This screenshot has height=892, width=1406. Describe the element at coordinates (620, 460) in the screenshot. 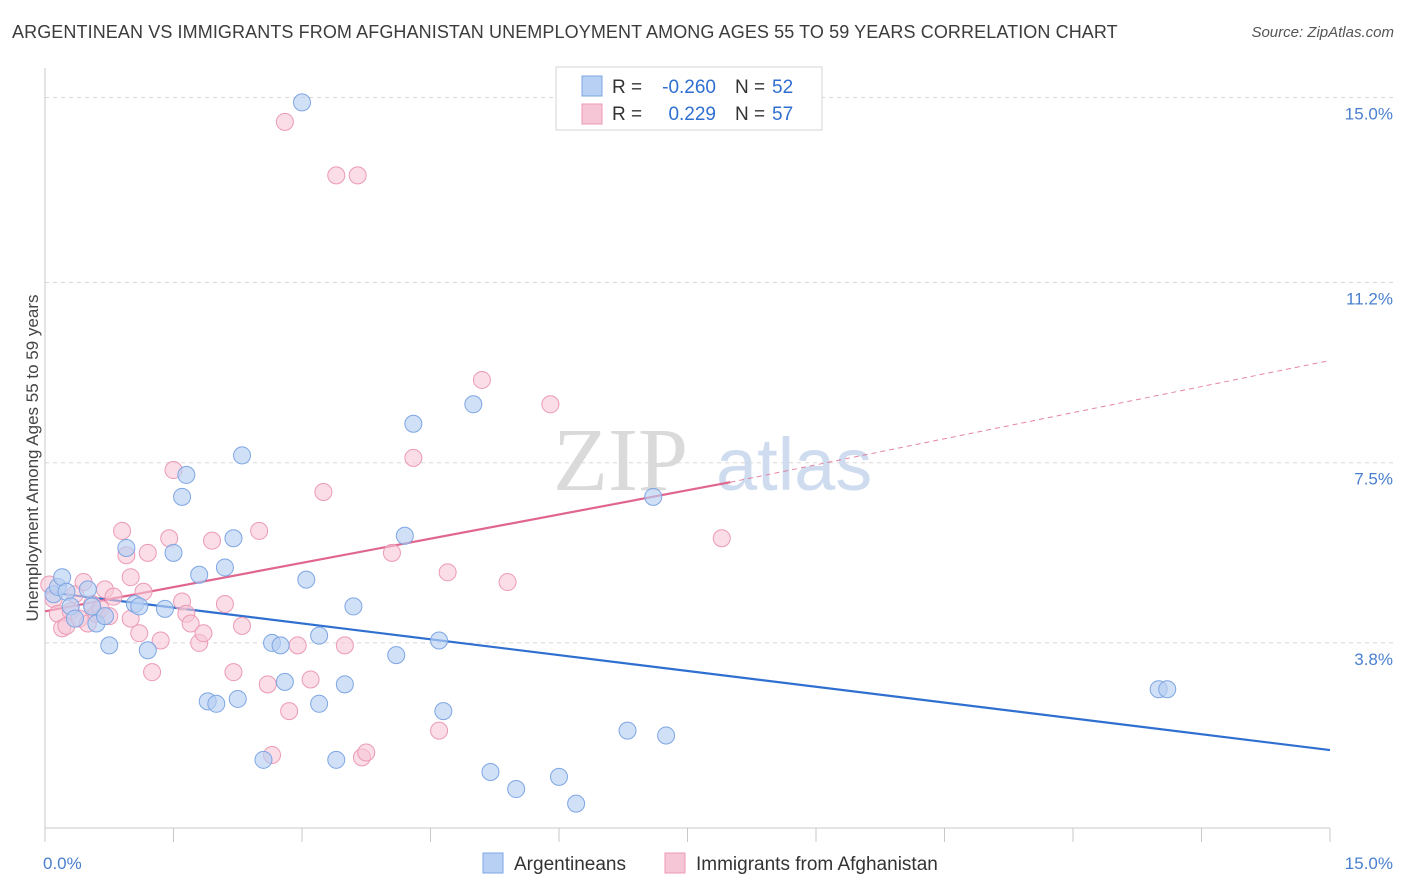

I see `watermark-zip: ZIP` at that location.